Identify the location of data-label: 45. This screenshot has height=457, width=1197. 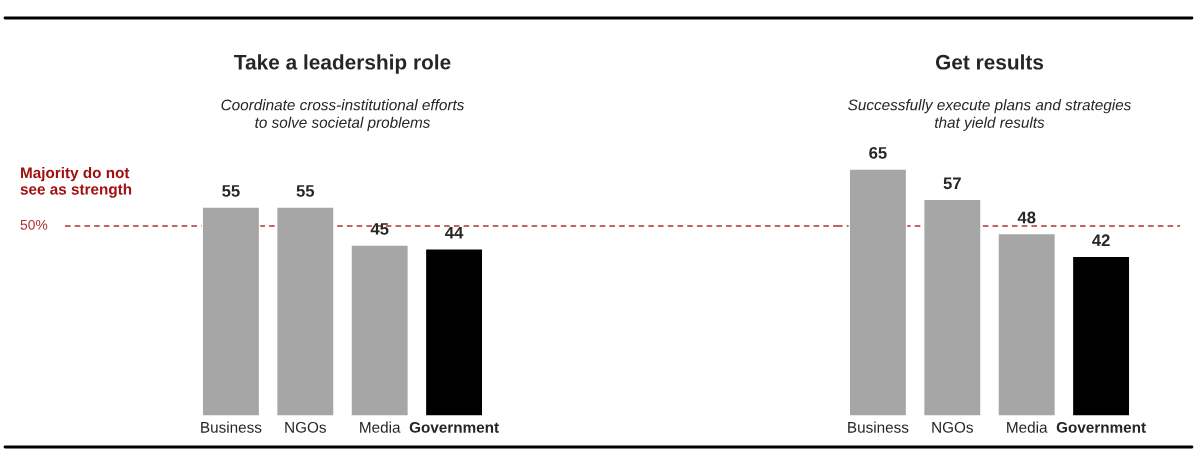
(379, 229).